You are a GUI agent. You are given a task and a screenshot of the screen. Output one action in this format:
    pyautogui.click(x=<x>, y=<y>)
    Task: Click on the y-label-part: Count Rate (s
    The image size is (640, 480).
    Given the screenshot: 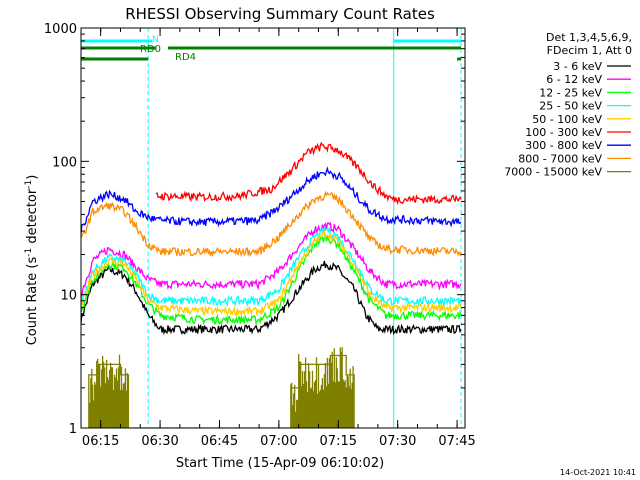 What is the action you would take?
    pyautogui.click(x=32, y=301)
    